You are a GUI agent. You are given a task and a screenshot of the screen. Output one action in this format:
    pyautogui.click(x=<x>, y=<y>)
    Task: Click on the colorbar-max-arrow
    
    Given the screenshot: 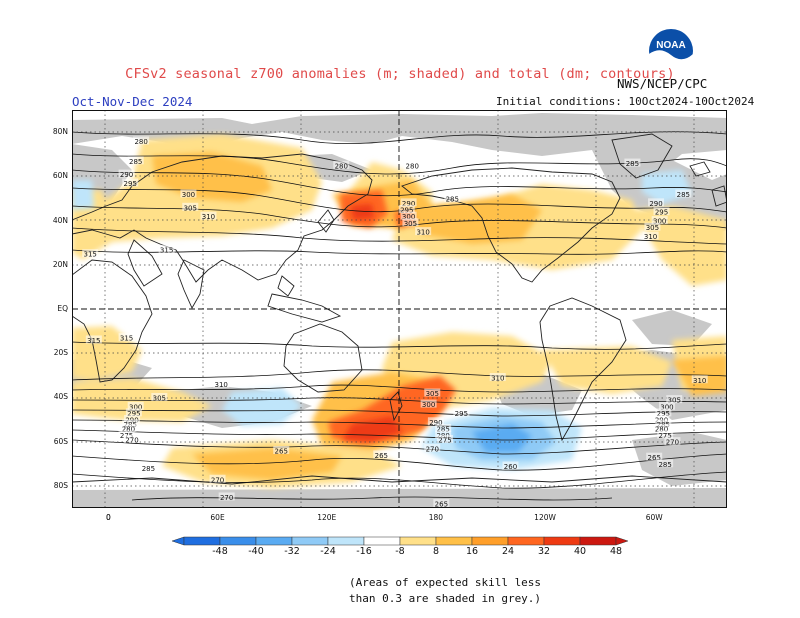 What is the action you would take?
    pyautogui.click(x=621, y=541)
    